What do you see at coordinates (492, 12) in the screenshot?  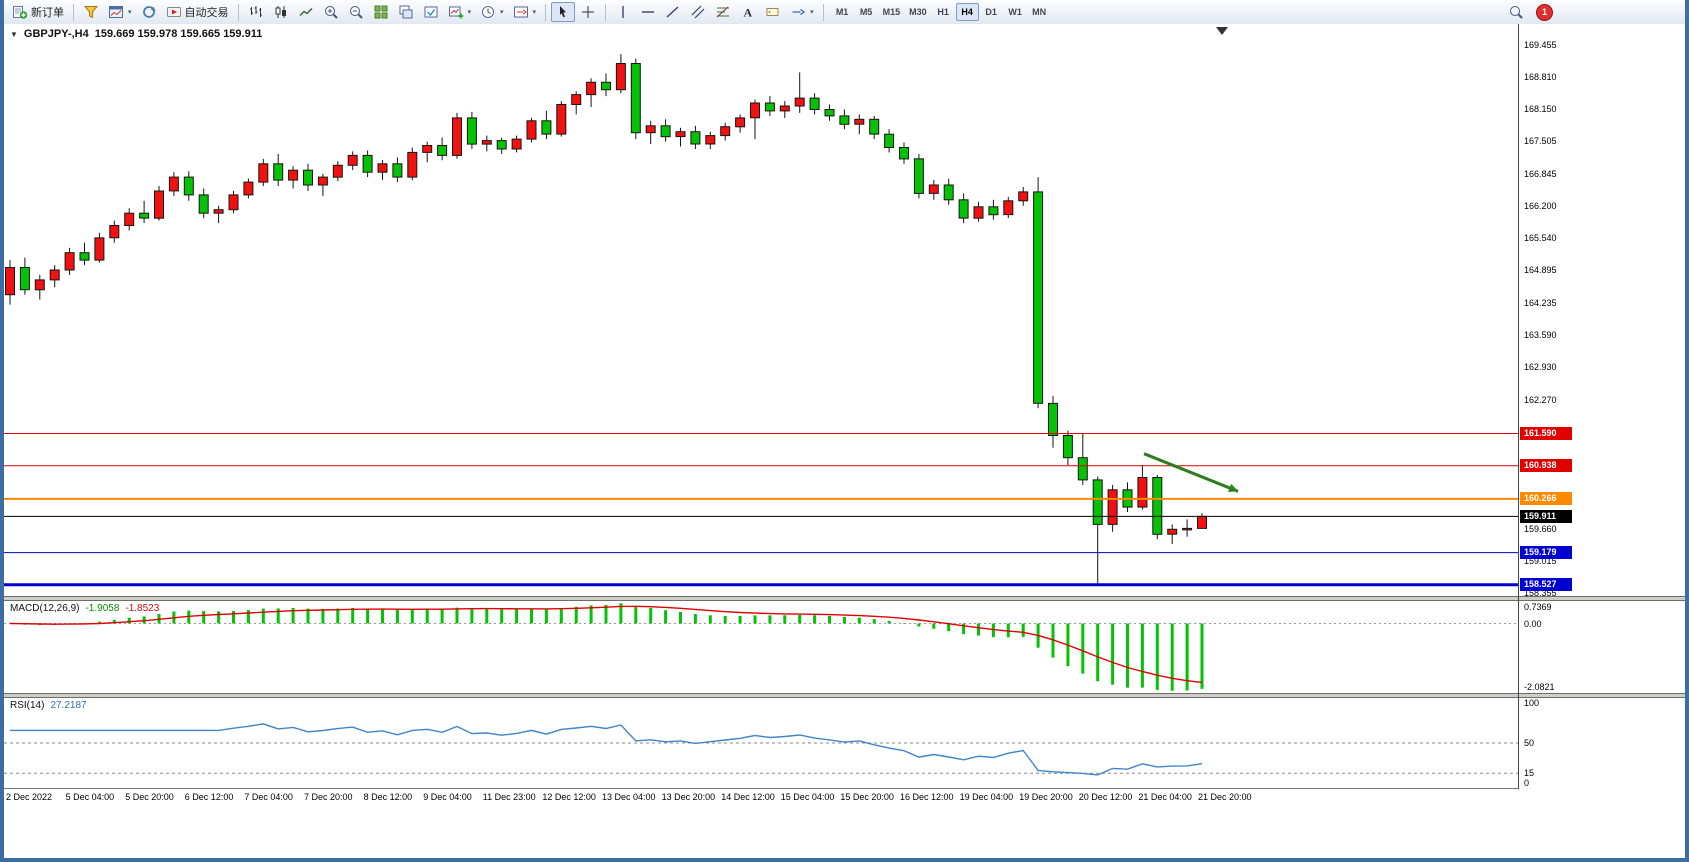 I see `period-button: ▾` at bounding box center [492, 12].